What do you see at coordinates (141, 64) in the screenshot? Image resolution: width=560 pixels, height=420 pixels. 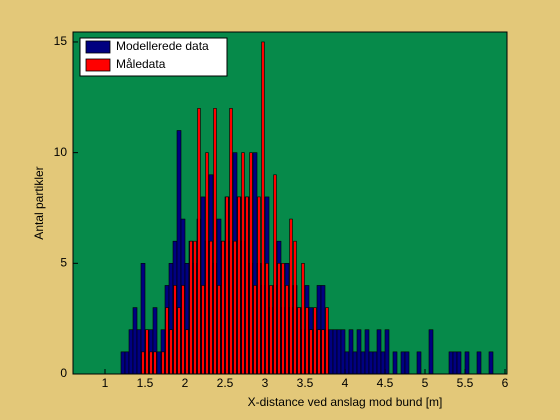 I see `legend-label: Måledata` at bounding box center [141, 64].